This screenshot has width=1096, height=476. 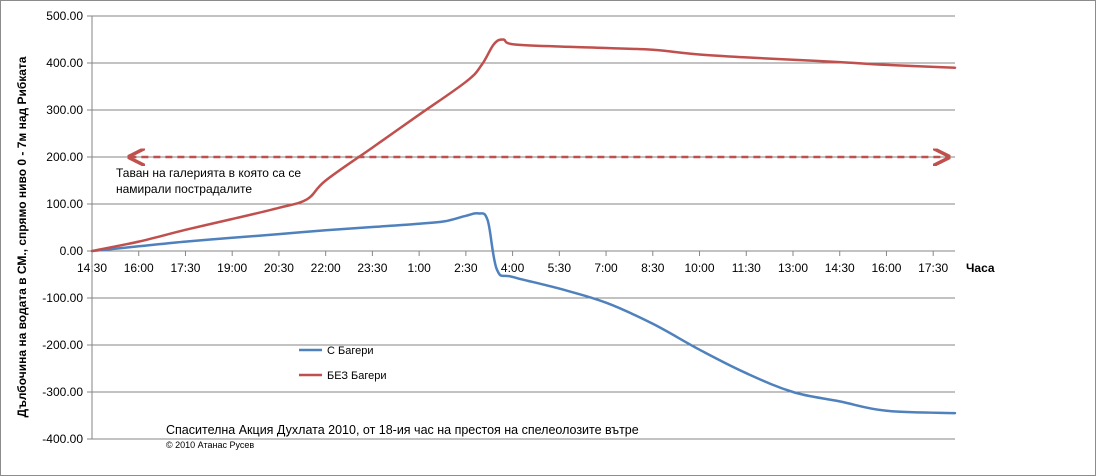 I want to click on x-tick-label: 23:30, so click(x=372, y=268).